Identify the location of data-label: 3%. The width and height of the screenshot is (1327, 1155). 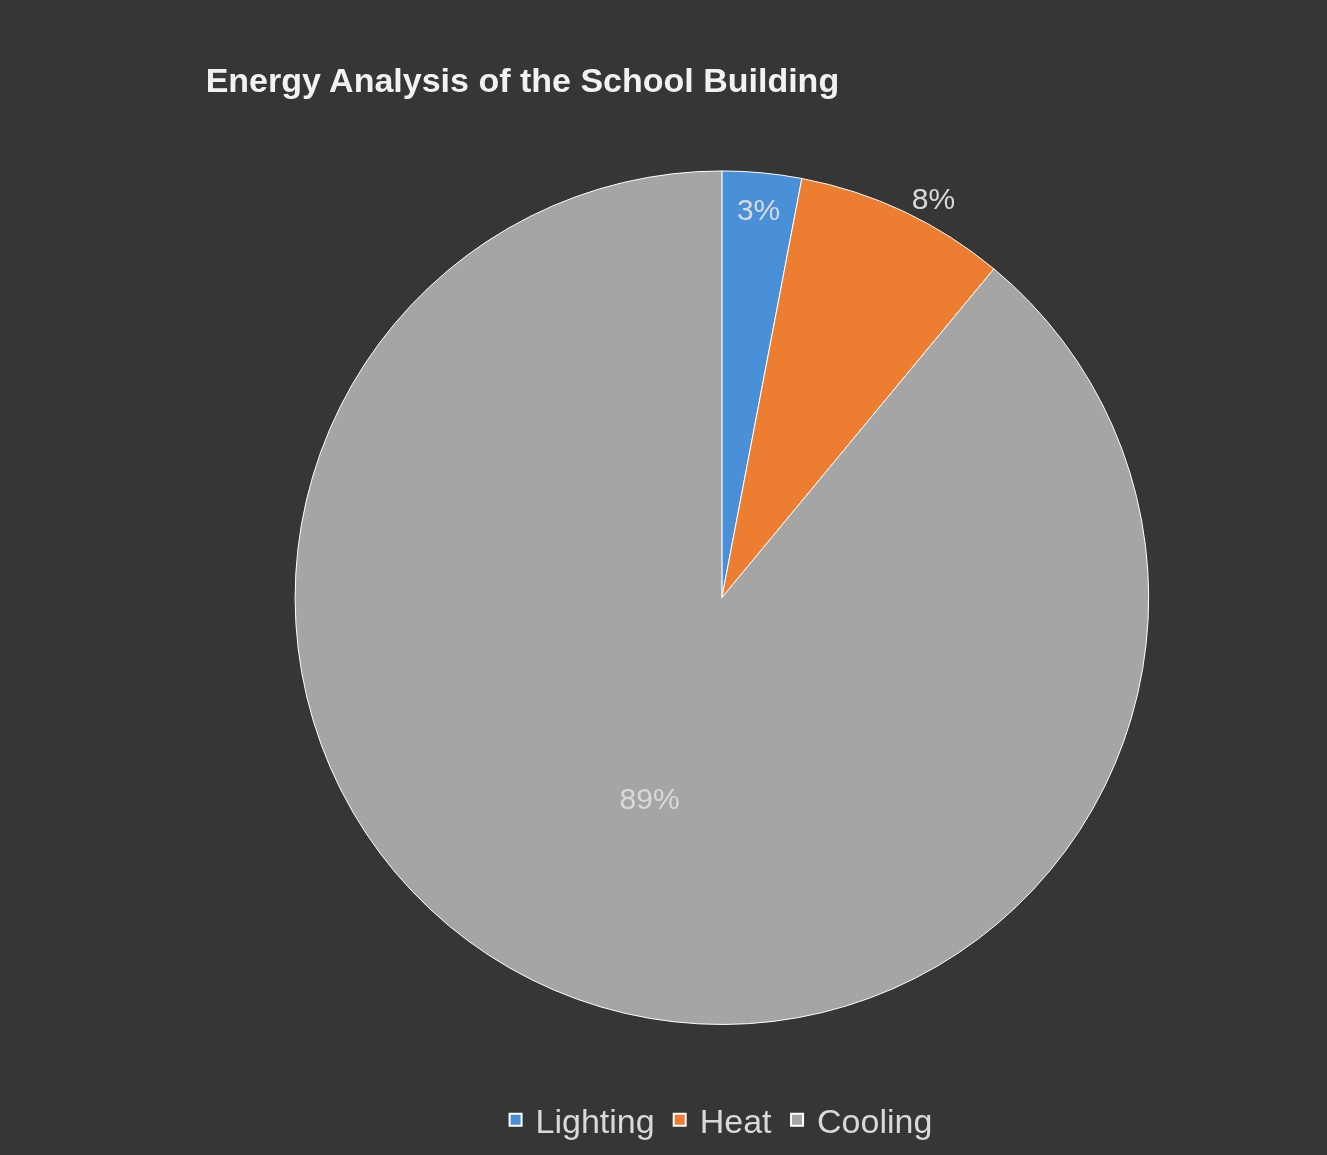
(758, 209).